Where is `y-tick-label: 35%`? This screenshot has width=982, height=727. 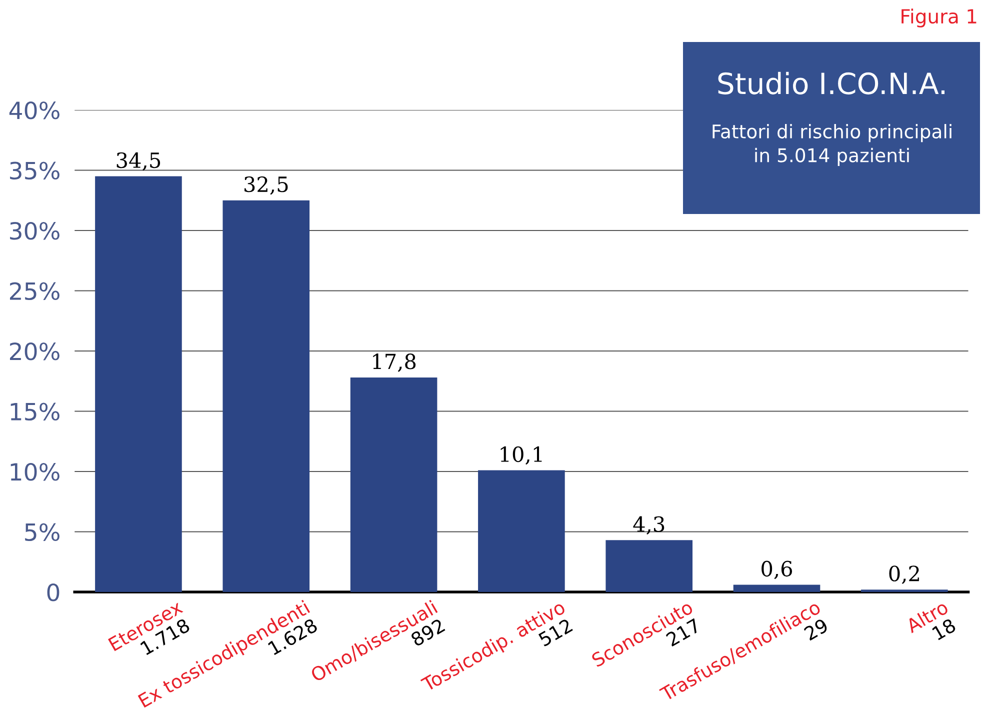
y-tick-label: 35% is located at coordinates (35, 171).